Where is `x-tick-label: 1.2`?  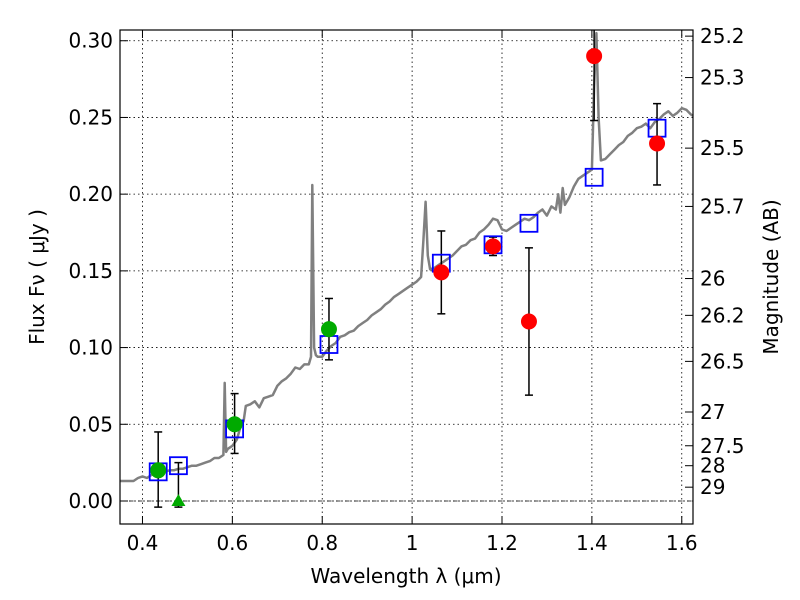 x-tick-label: 1.2 is located at coordinates (502, 543).